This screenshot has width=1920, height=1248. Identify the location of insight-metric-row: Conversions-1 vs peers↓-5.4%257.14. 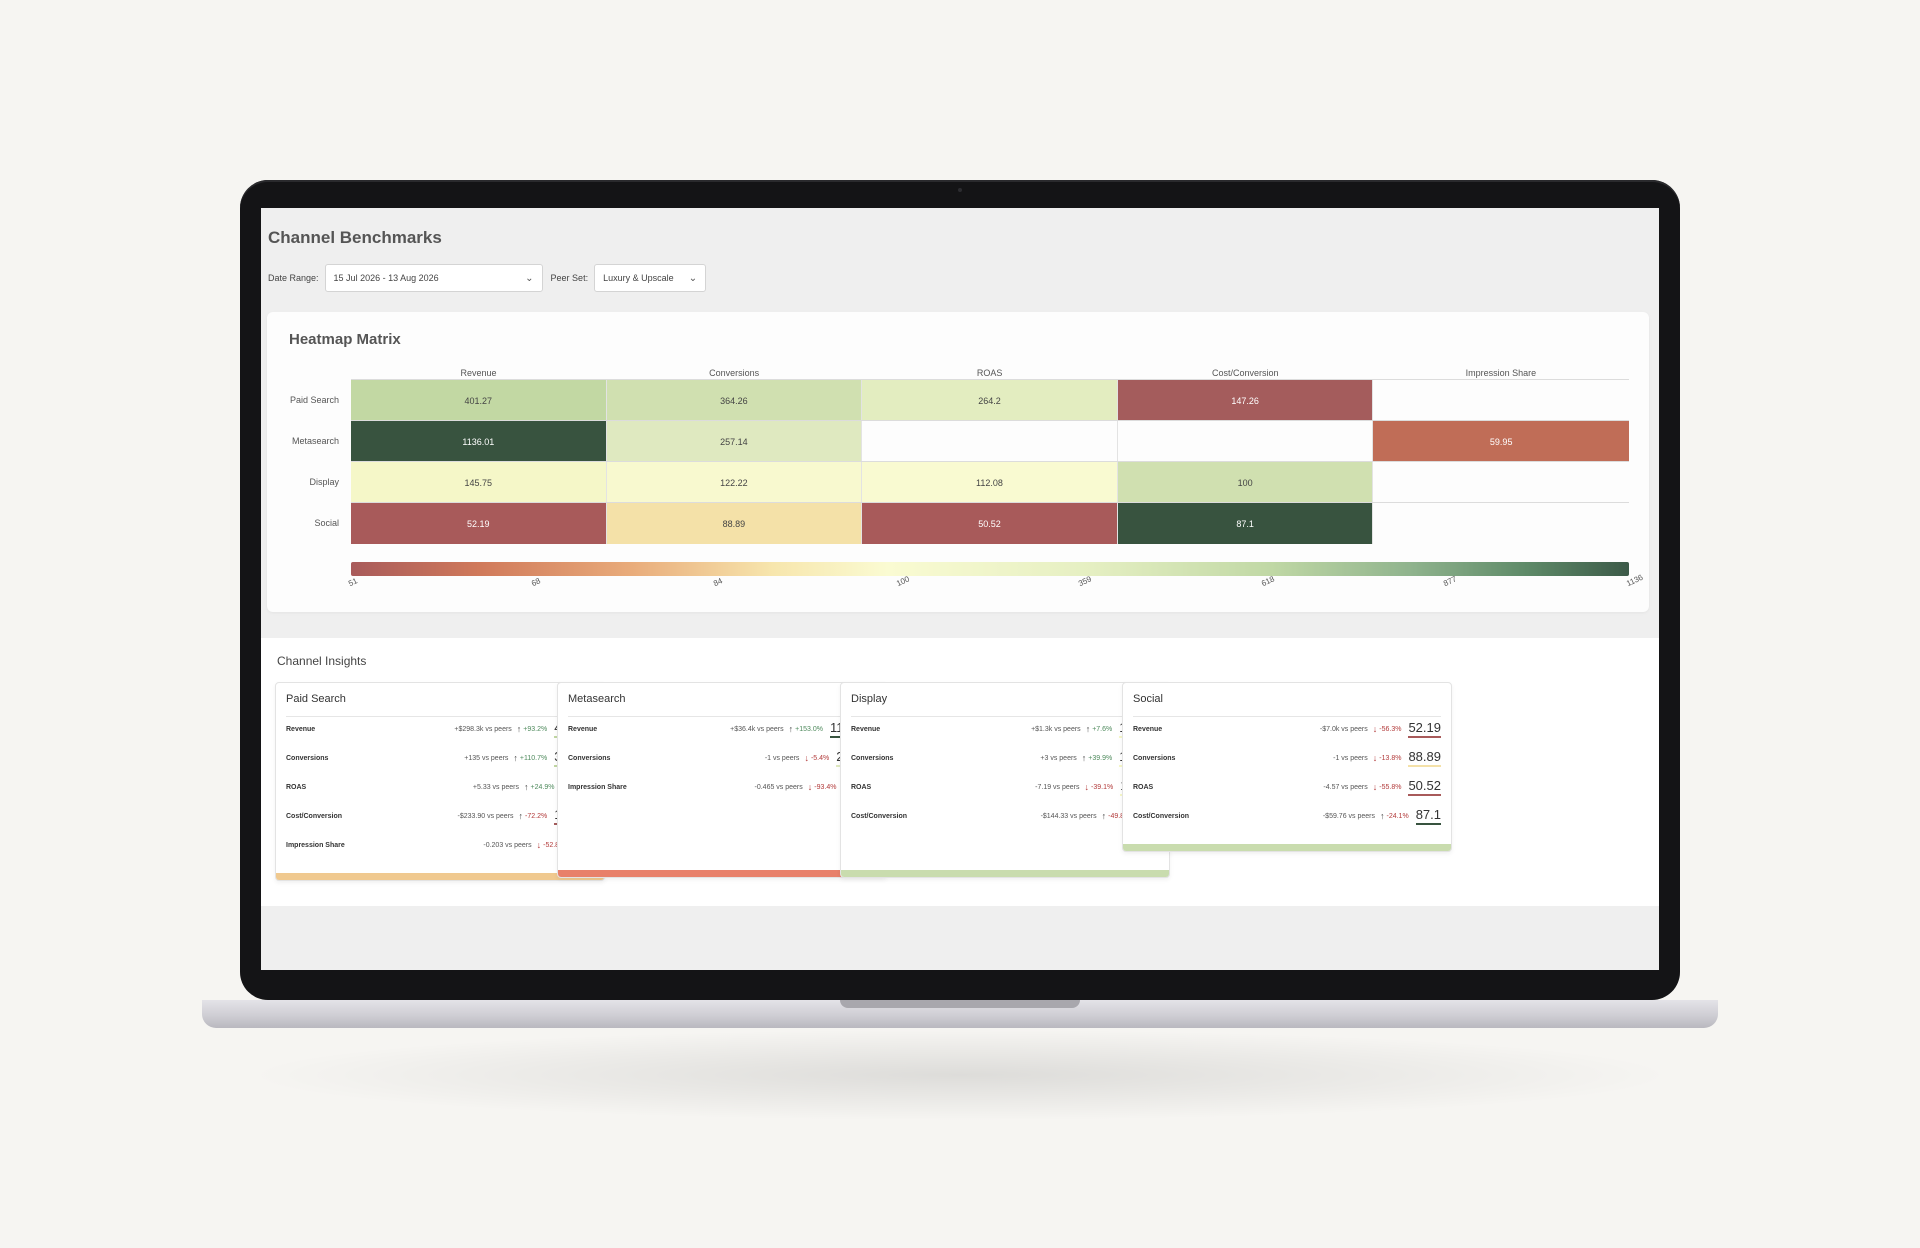
(722, 761).